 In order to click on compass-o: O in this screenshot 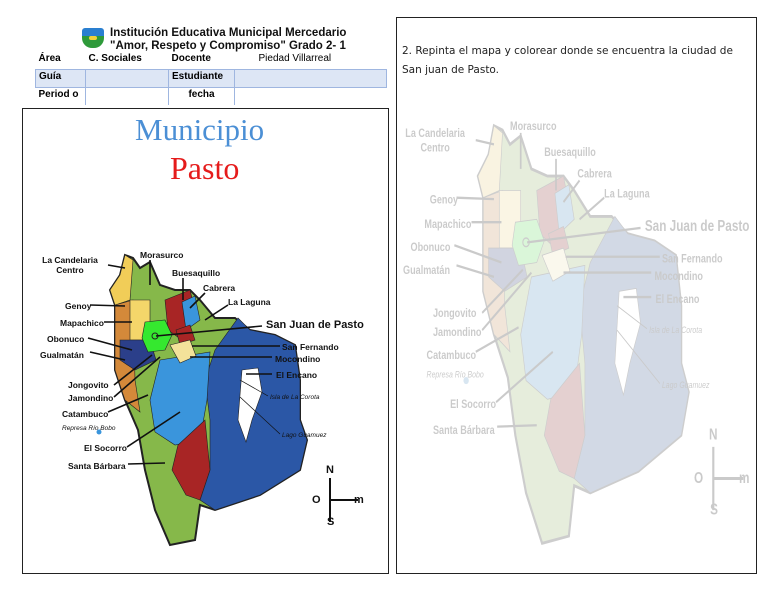, I will do `click(699, 478)`.